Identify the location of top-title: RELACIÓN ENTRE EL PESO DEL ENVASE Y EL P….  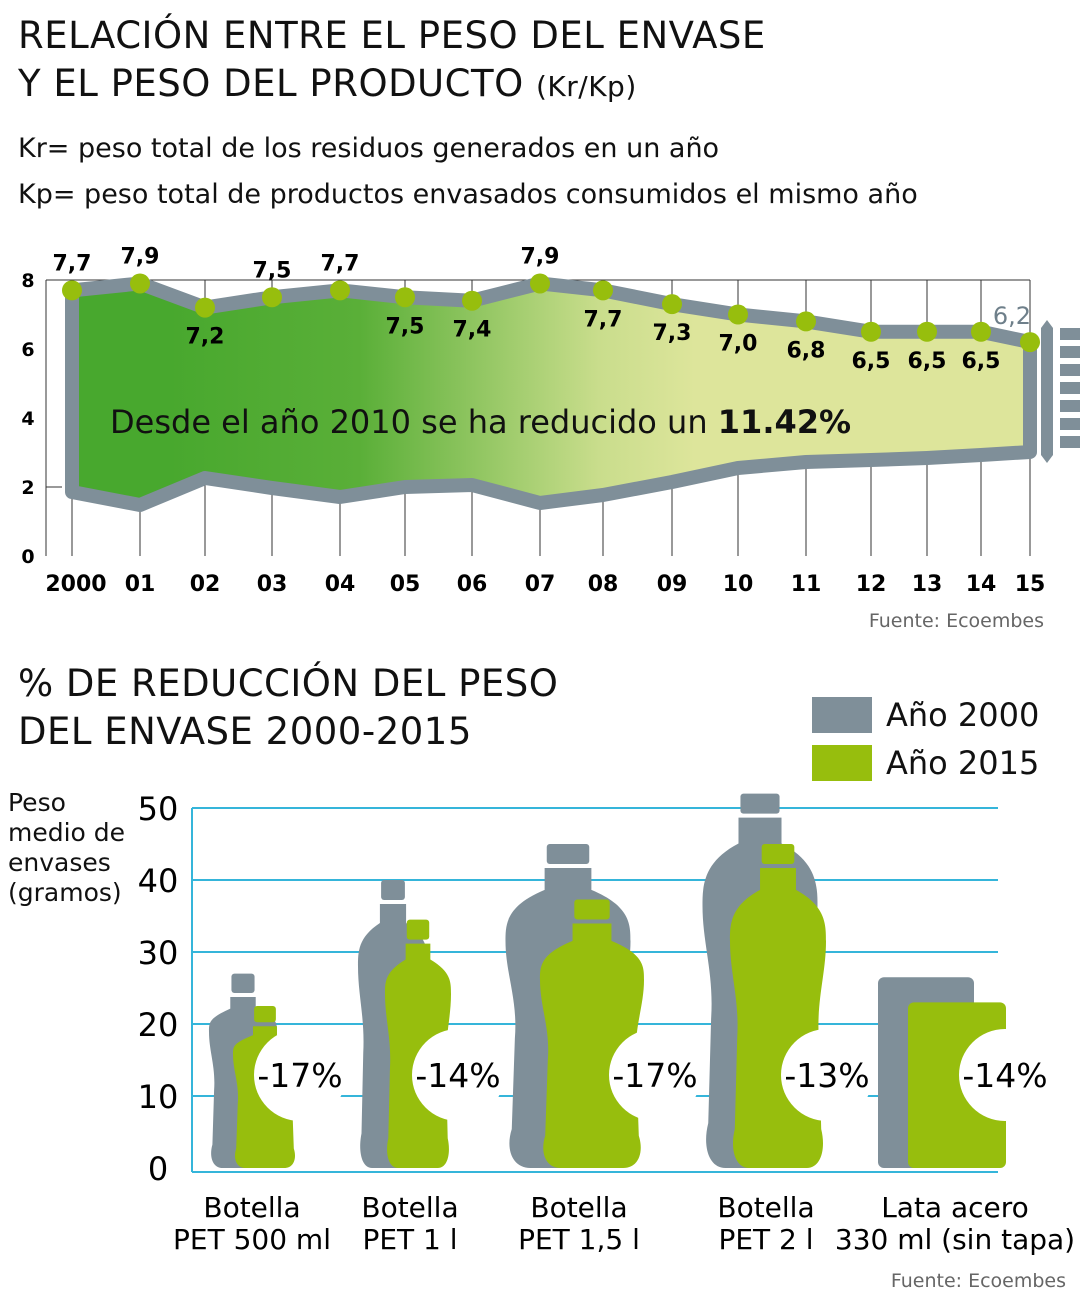
(392, 61).